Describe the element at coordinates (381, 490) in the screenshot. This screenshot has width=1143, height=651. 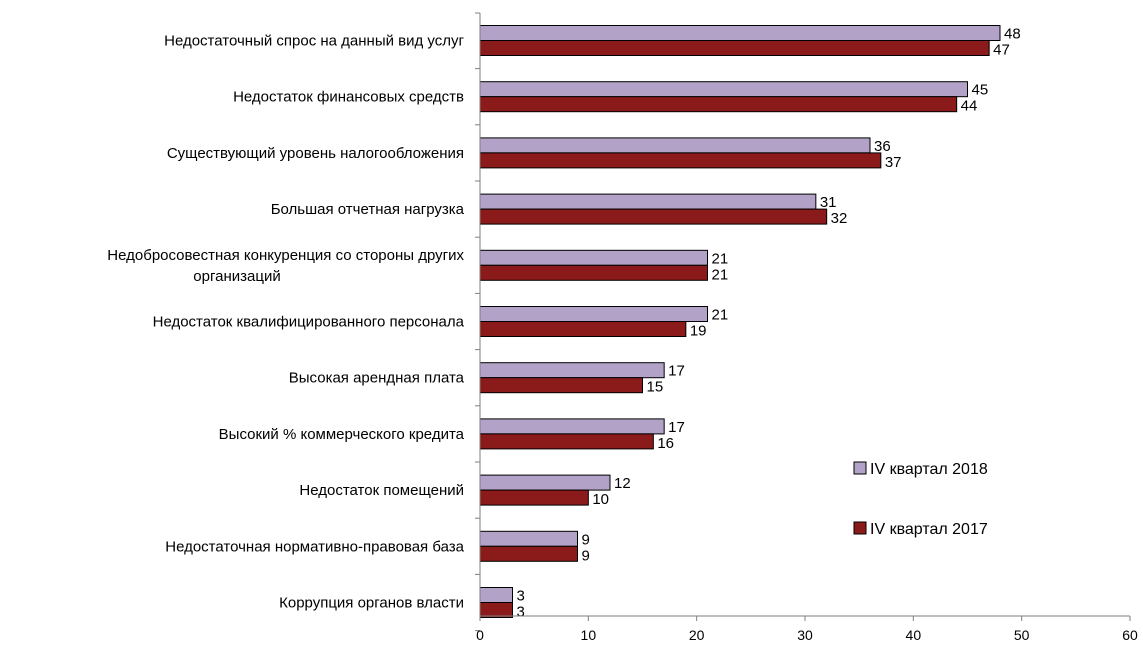
I see `category-label: Недостаток помещений` at that location.